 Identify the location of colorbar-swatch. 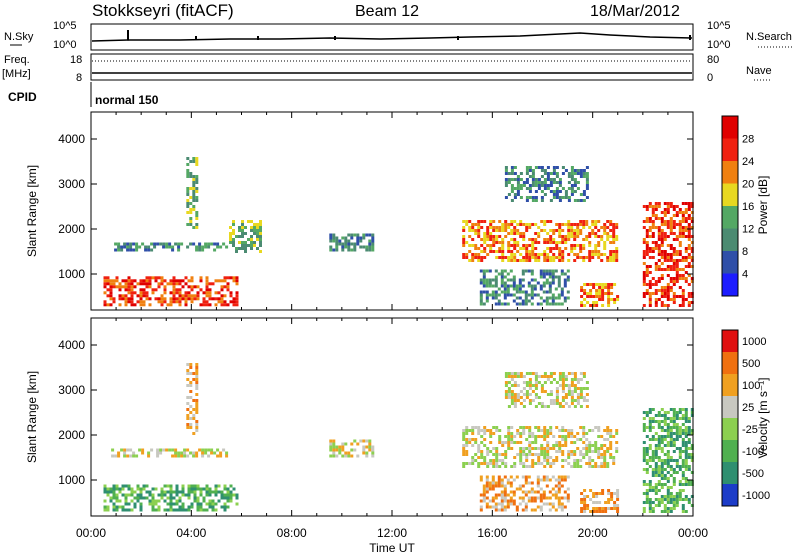
(730, 127).